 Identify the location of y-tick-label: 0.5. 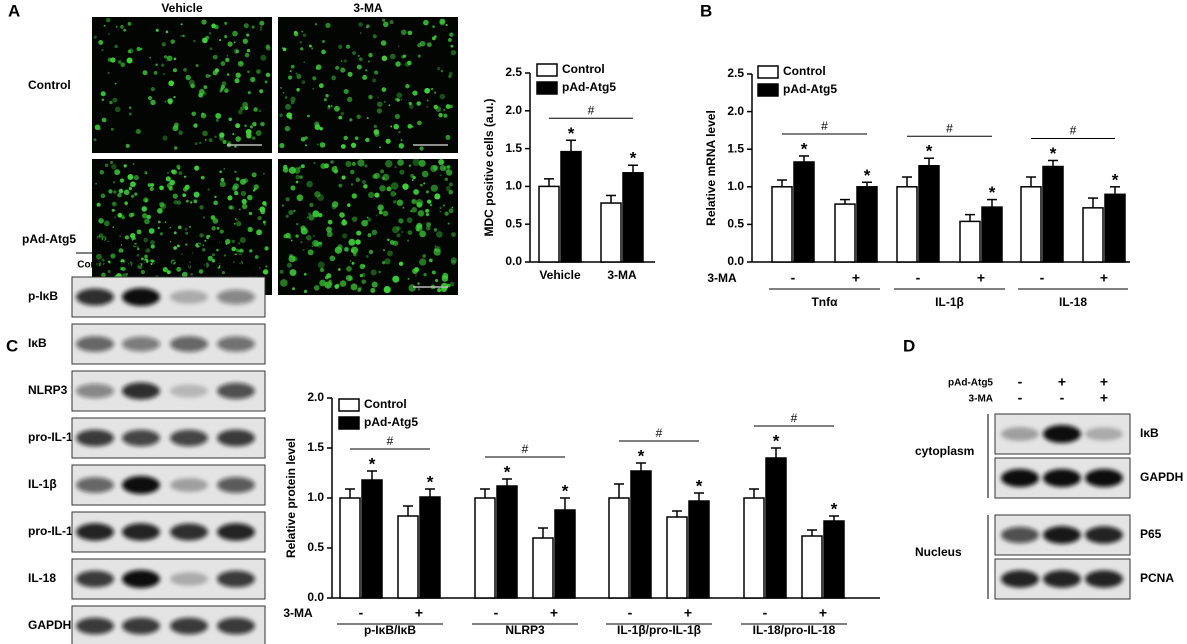
(735, 224).